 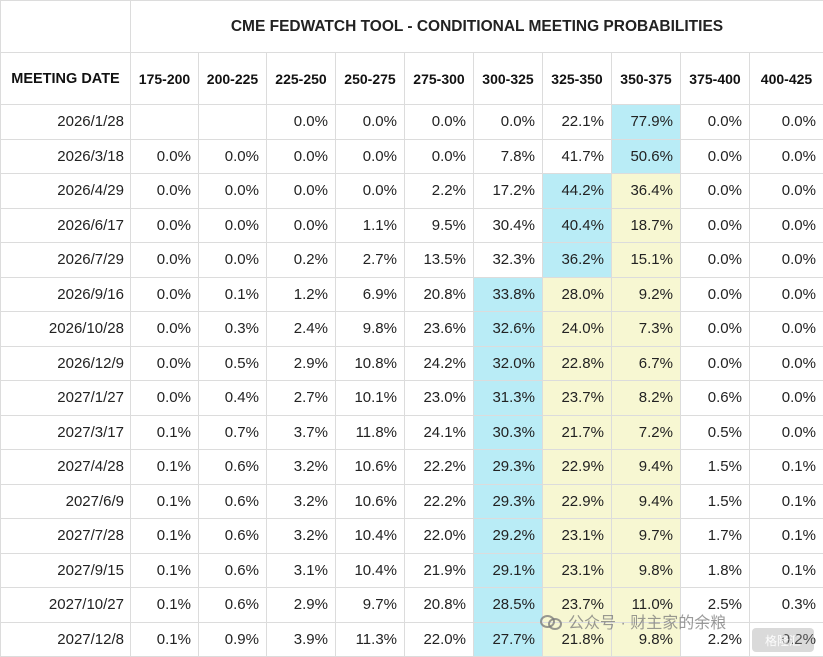 I want to click on column-header-175-200: 175-200, so click(x=164, y=78).